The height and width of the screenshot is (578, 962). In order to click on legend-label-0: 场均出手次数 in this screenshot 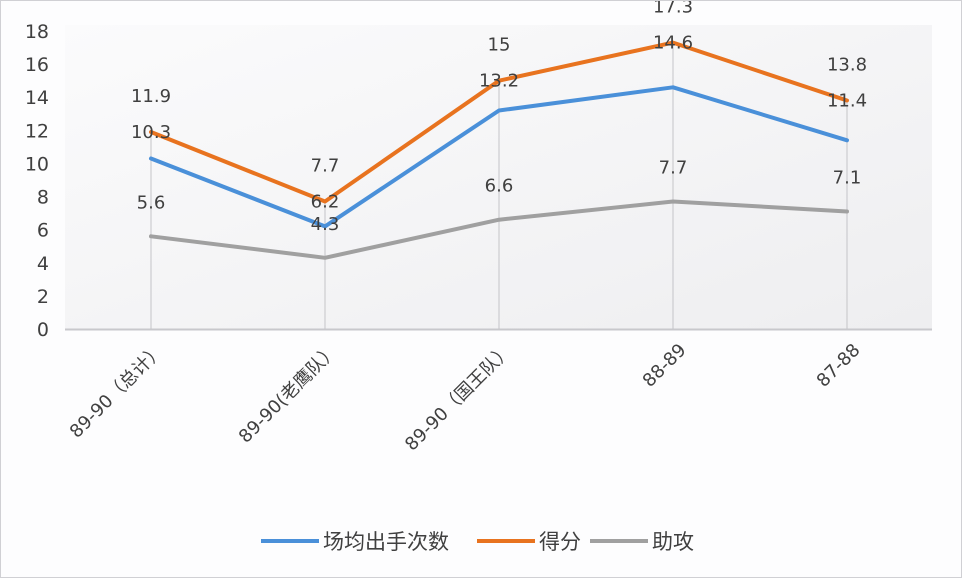, I will do `click(386, 542)`.